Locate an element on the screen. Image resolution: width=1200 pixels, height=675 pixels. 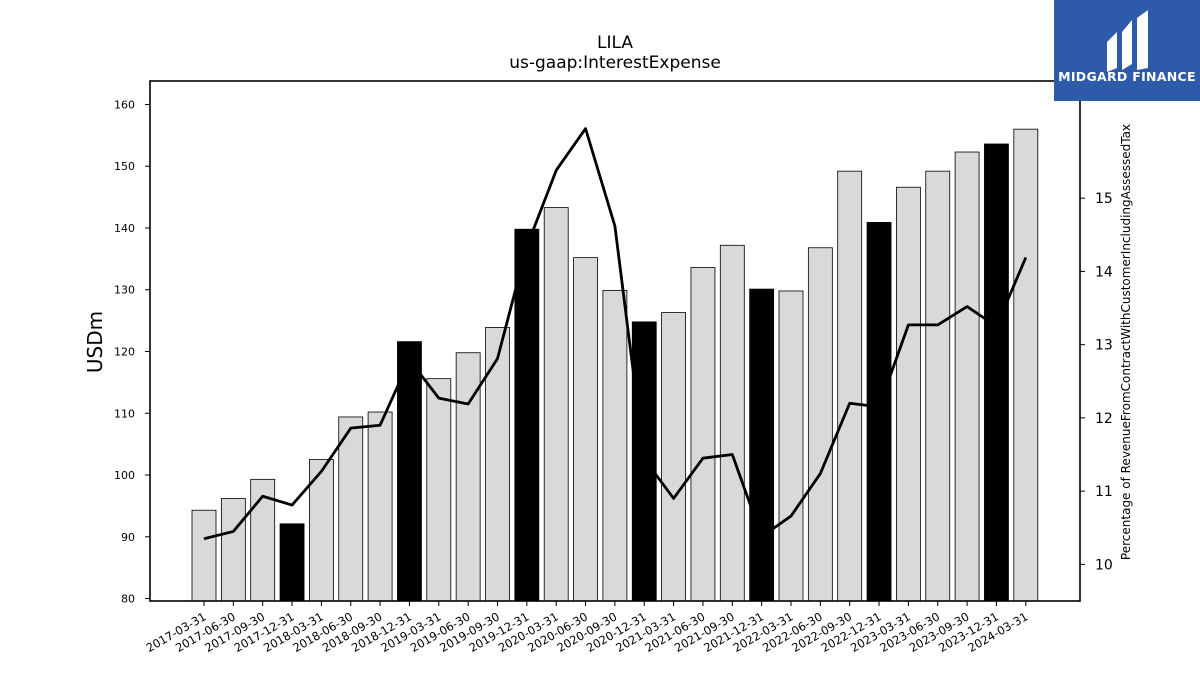
logo-mark-icon is located at coordinates (1127, 41).